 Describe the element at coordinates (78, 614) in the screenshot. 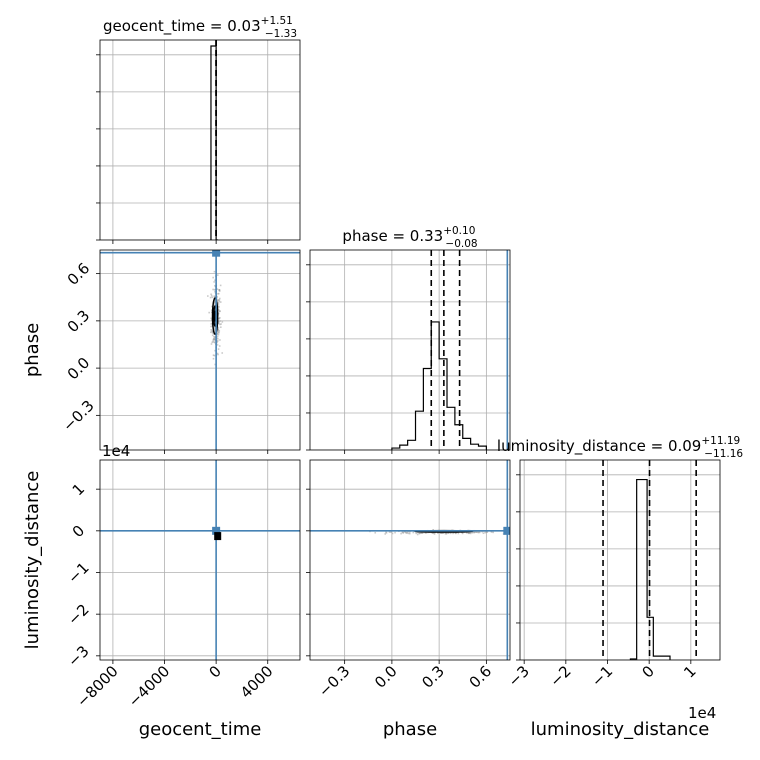

I see `y-tick-label: −2` at that location.